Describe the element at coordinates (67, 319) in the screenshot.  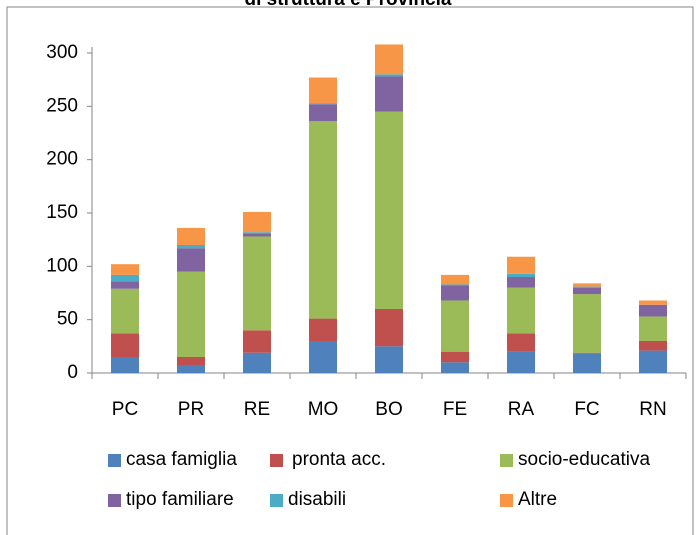
I see `y-tick-label: 50` at that location.